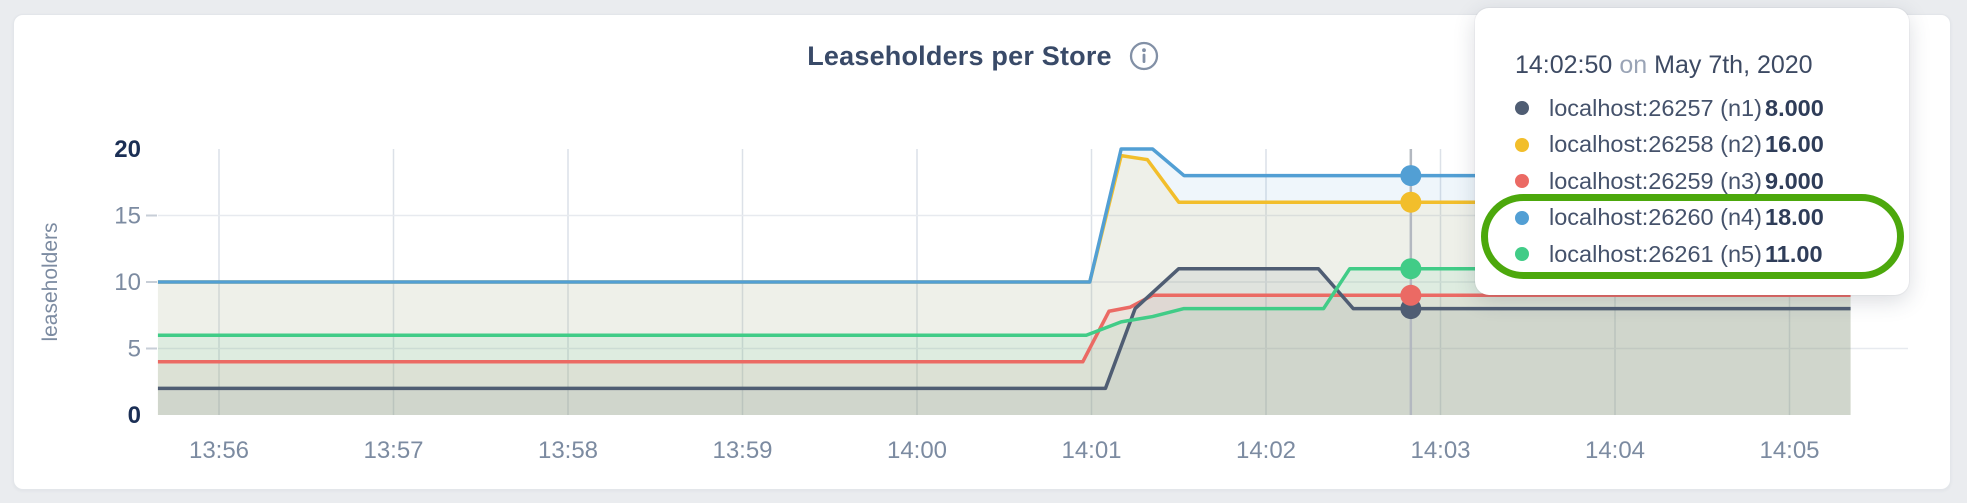  I want to click on series-label: localhost:26259 (n3), so click(1655, 180).